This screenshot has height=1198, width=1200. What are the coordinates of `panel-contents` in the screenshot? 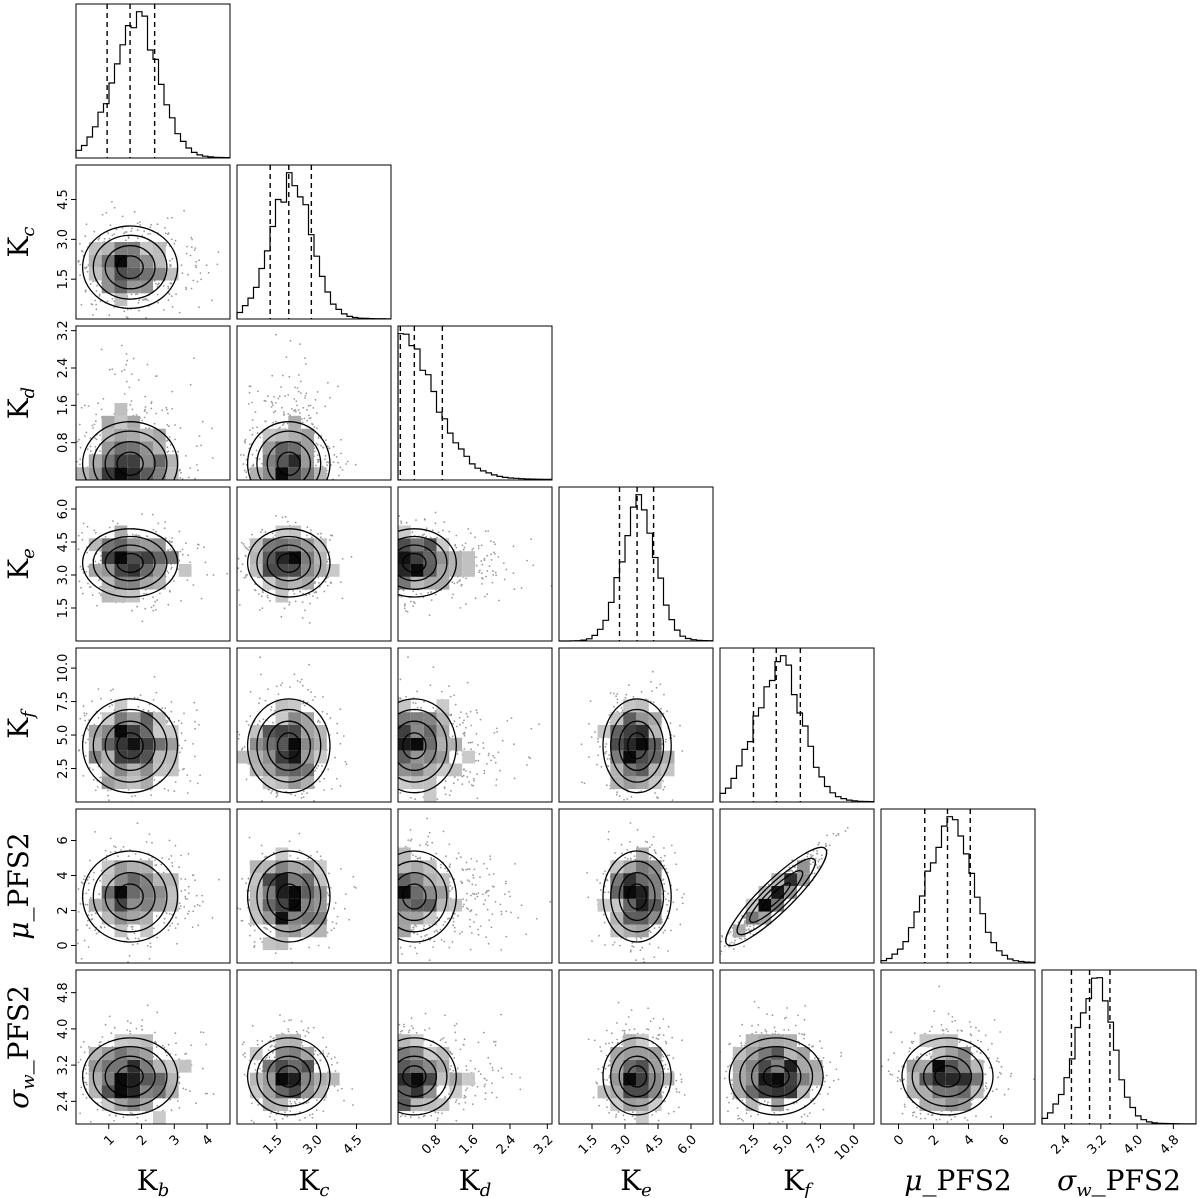 It's located at (298, 406).